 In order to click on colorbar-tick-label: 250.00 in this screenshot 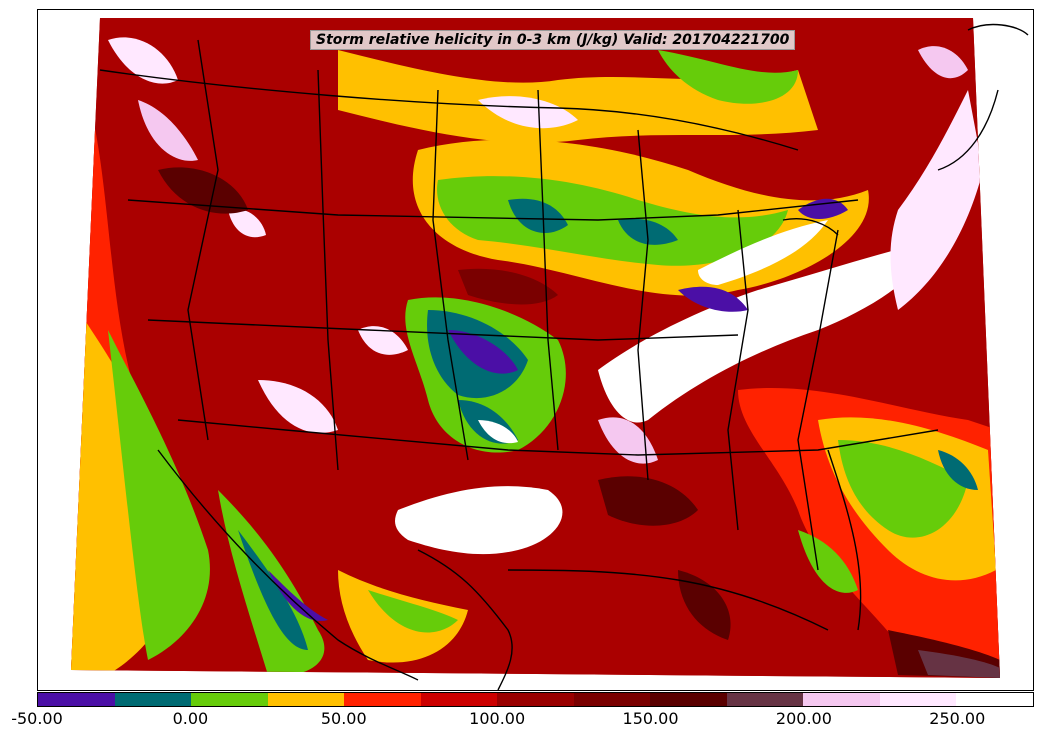, I will do `click(957, 718)`.